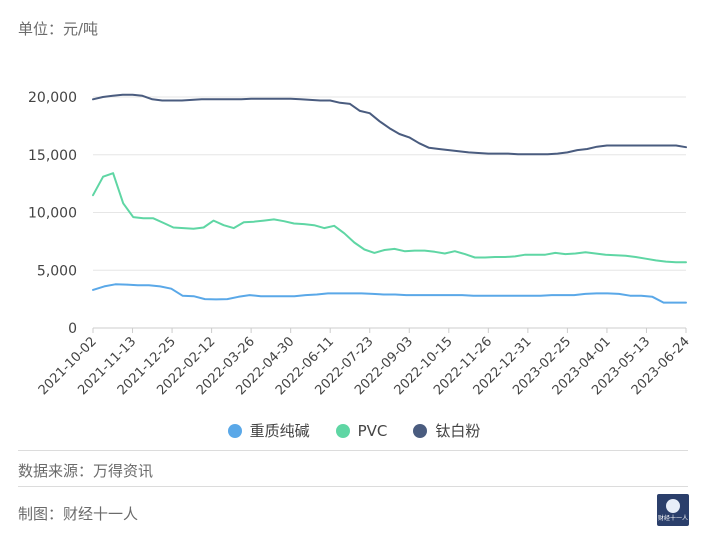 The image size is (708, 545). Describe the element at coordinates (86, 471) in the screenshot. I see `source-label: 数据来源：万得资讯` at that location.